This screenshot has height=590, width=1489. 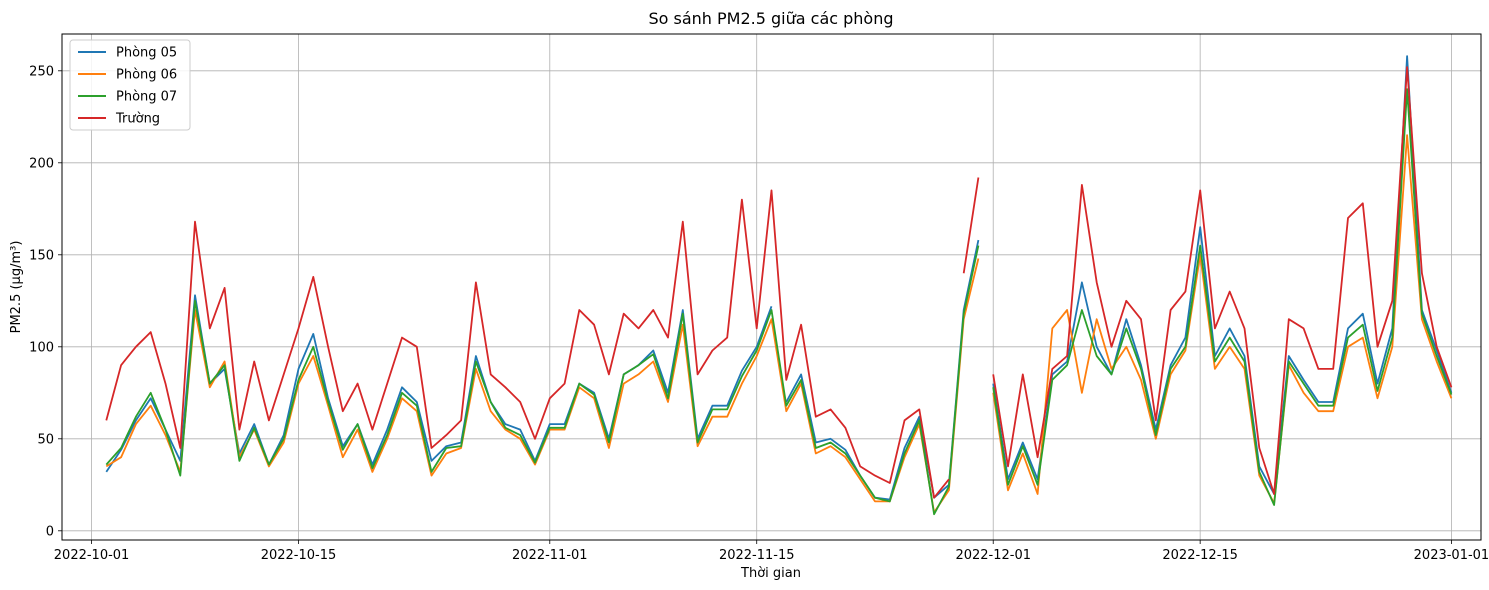 I want to click on x-tick-label: 2022-10-15, so click(x=299, y=555).